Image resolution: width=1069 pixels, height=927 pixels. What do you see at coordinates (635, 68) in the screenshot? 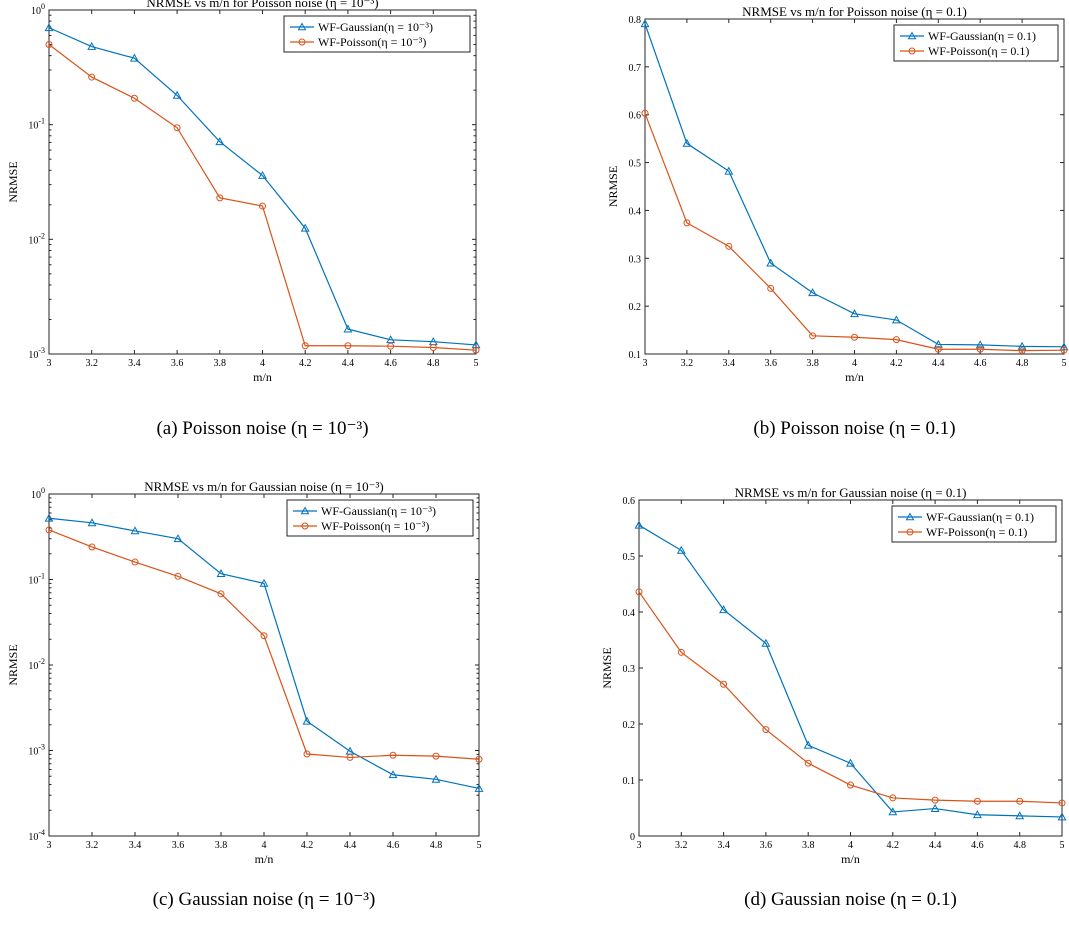
I see `y-tick-label: 0.7` at bounding box center [635, 68].